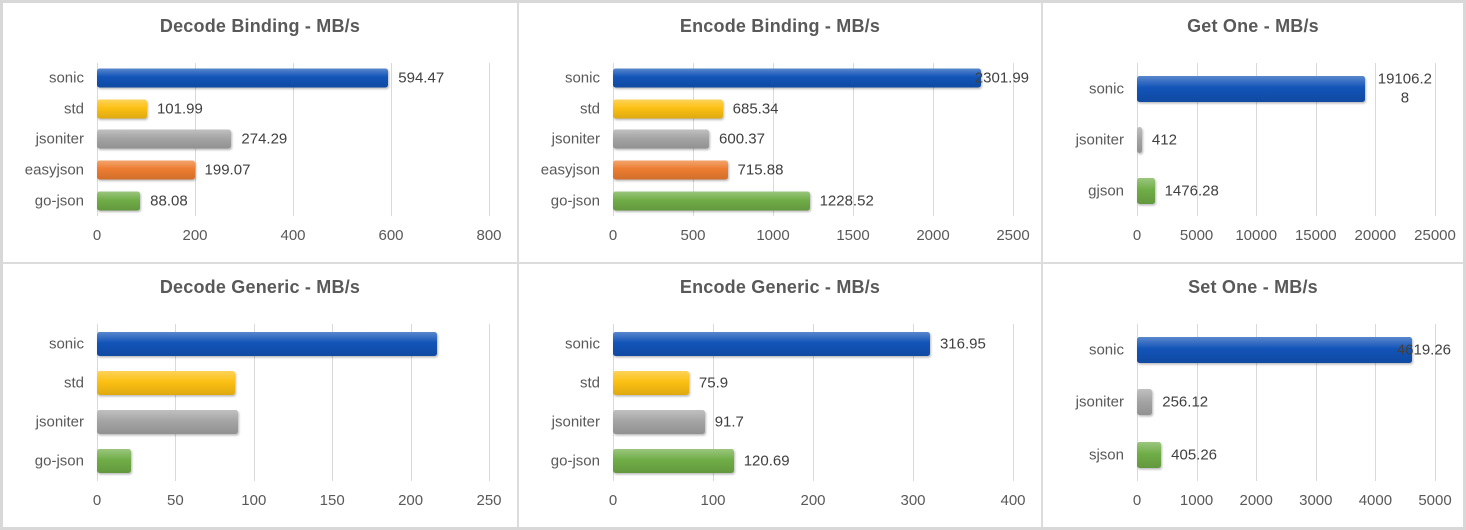  Describe the element at coordinates (114, 461) in the screenshot. I see `bar-go-json` at that location.